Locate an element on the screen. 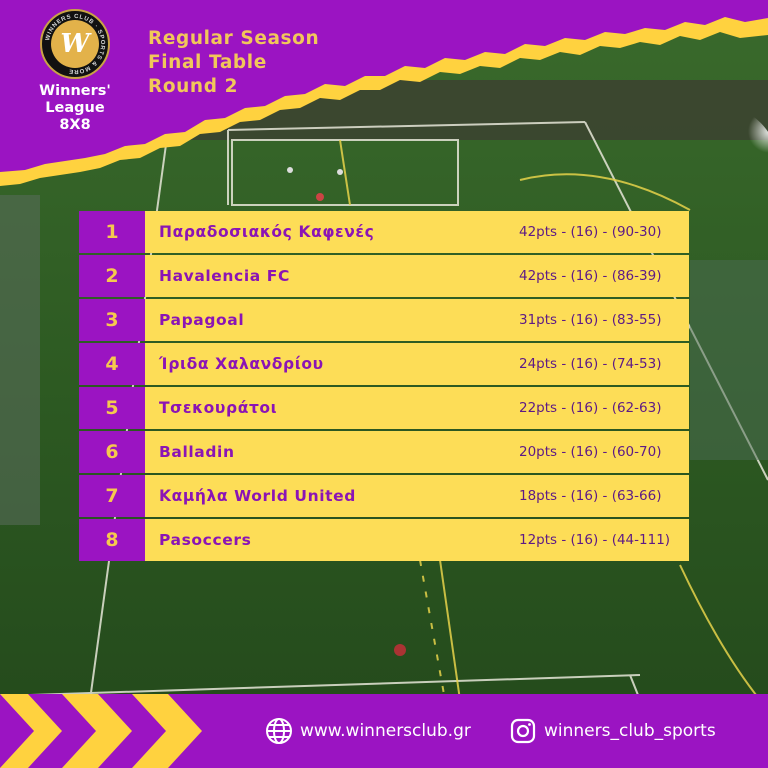 The height and width of the screenshot is (768, 768). table-row: 5 Τσεκουράτοι 22pts - (16) - (62-63) is located at coordinates (384, 408).